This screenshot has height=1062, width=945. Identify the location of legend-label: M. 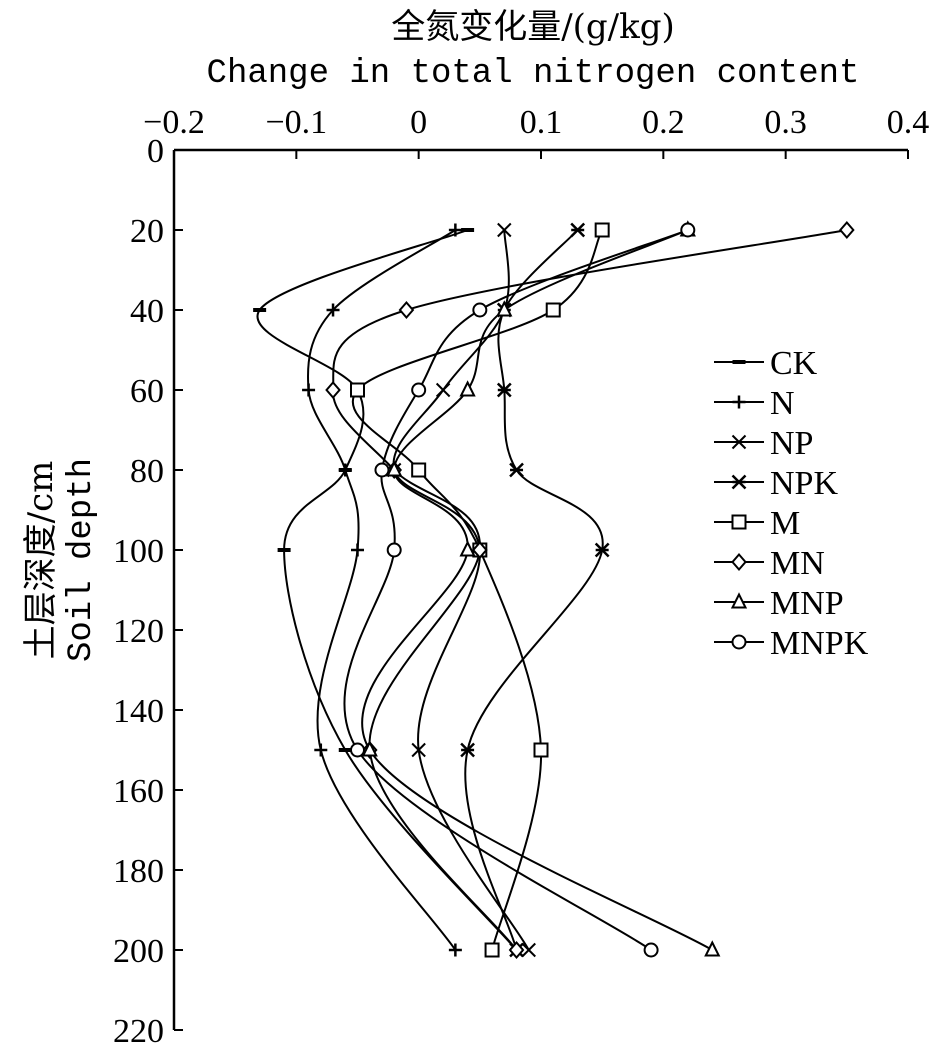
(785, 523).